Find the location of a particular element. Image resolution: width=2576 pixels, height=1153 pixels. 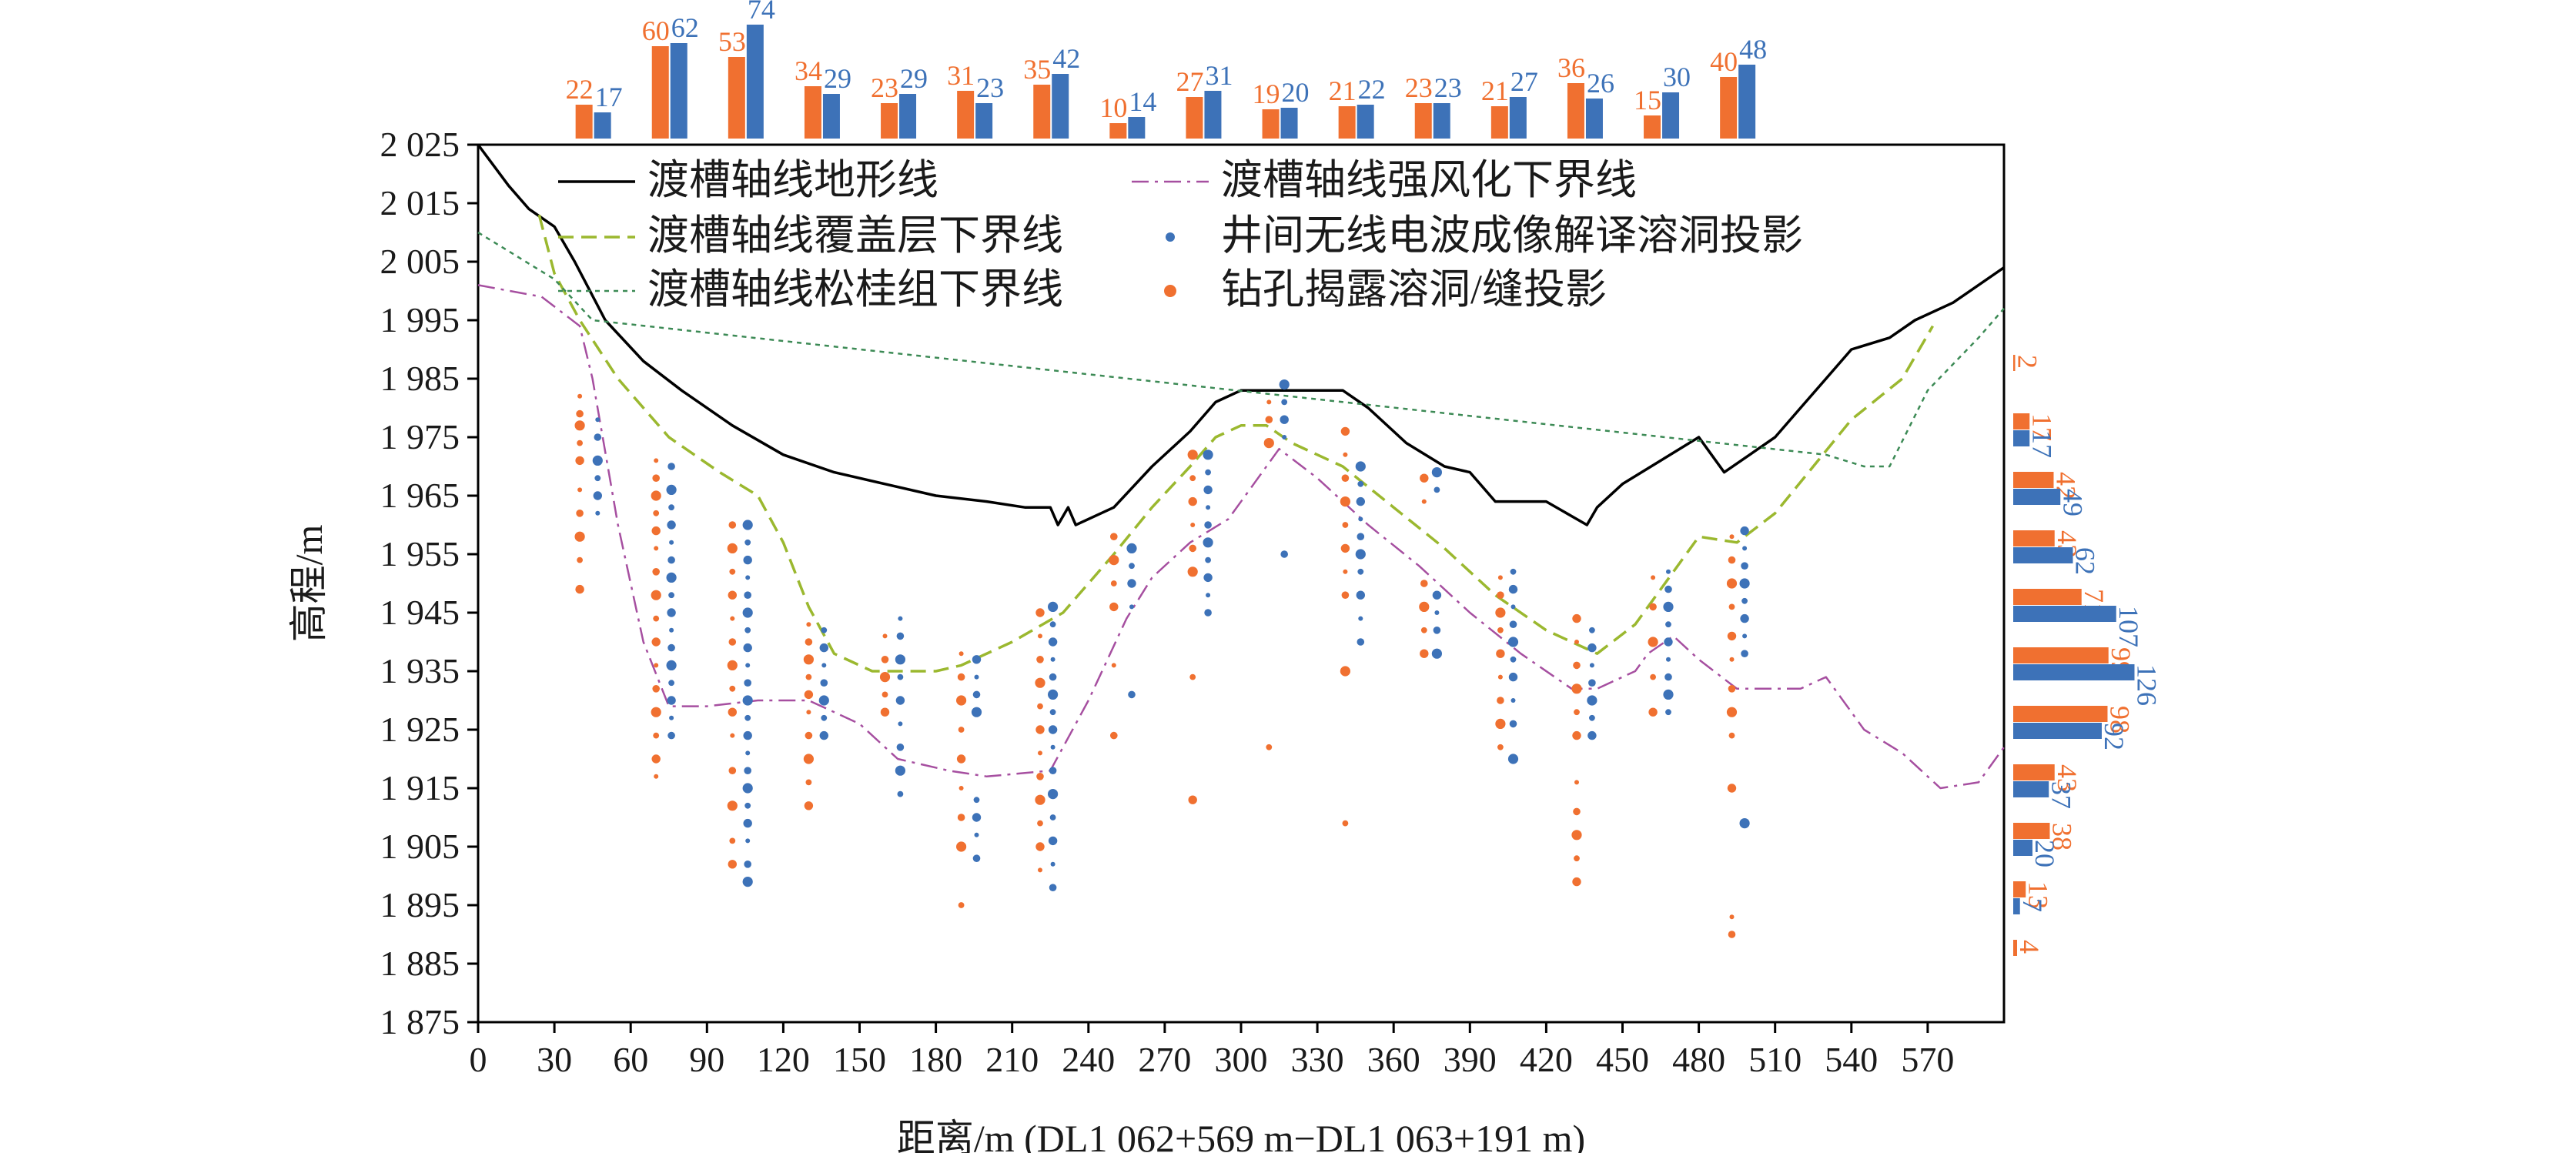

y-tick-label: 1 925 is located at coordinates (420, 729).